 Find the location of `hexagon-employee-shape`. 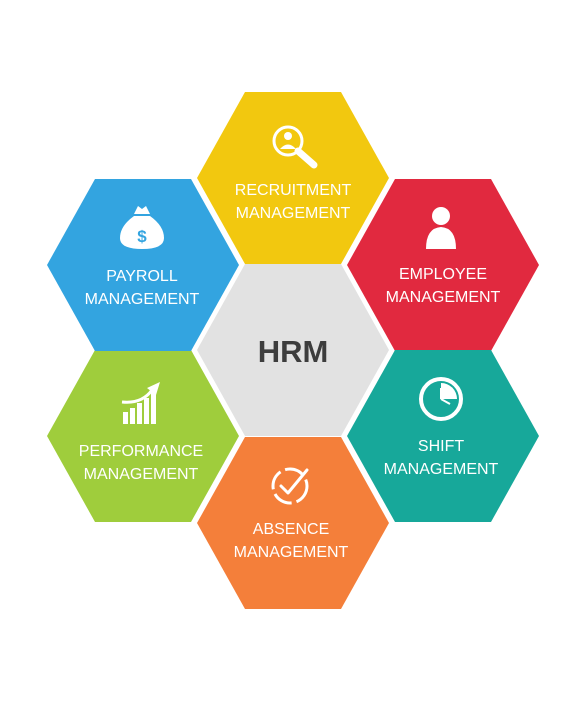

hexagon-employee-shape is located at coordinates (443, 265).